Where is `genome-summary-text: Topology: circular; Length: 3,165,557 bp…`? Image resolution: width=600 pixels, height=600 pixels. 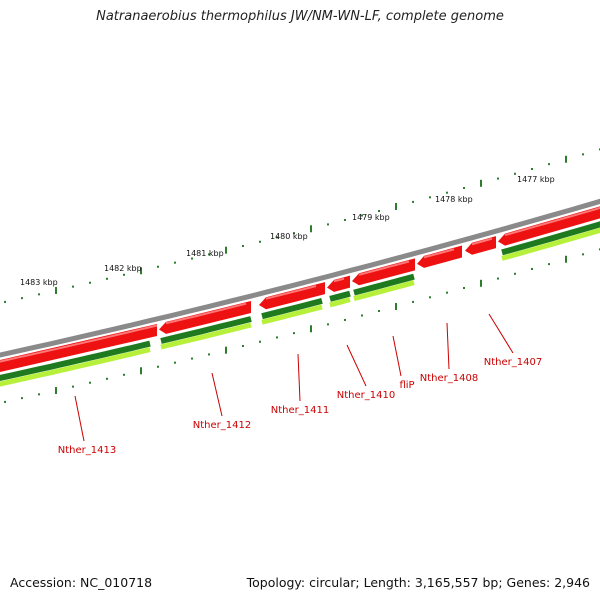 genome-summary-text: Topology: circular; Length: 3,165,557 bp… is located at coordinates (418, 582).